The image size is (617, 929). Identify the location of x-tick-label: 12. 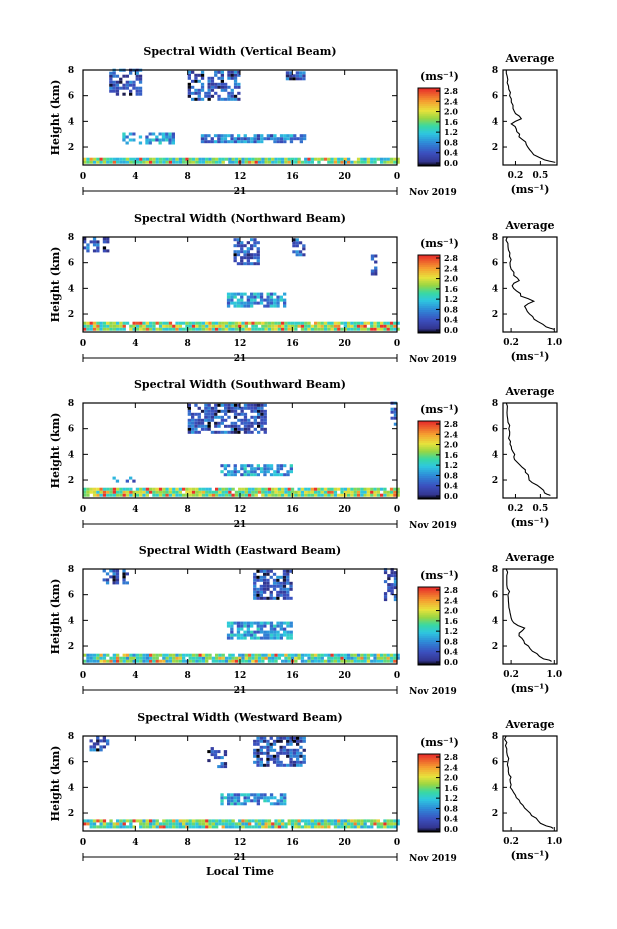
(240, 676).